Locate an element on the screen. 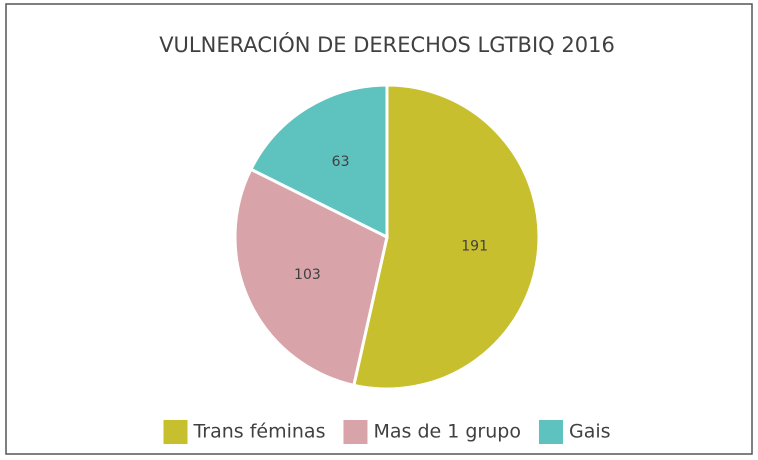 The height and width of the screenshot is (460, 758). legend-label: Trans féminas is located at coordinates (258, 432).